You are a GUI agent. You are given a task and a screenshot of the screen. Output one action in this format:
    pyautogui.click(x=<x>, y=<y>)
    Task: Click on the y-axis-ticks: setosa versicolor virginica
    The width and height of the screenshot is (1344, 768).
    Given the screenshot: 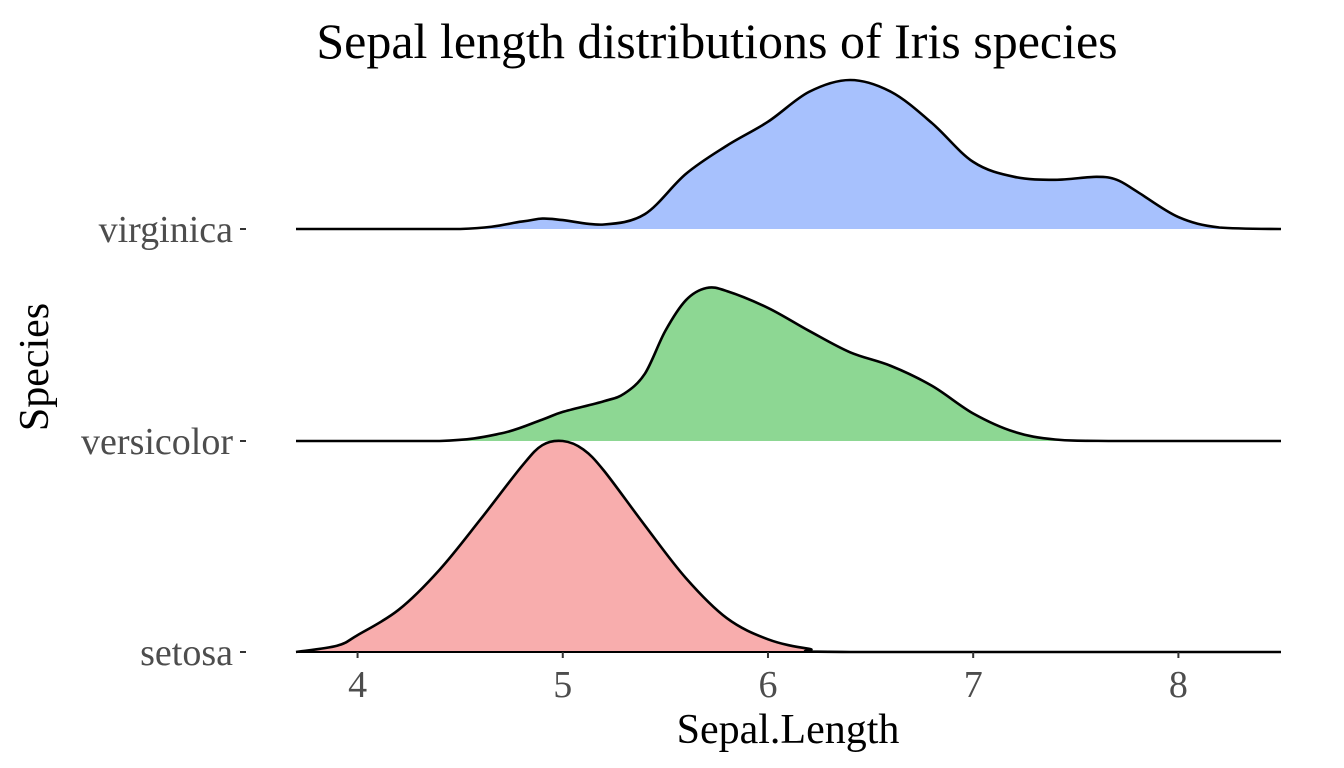 What is the action you would take?
    pyautogui.click(x=163, y=441)
    